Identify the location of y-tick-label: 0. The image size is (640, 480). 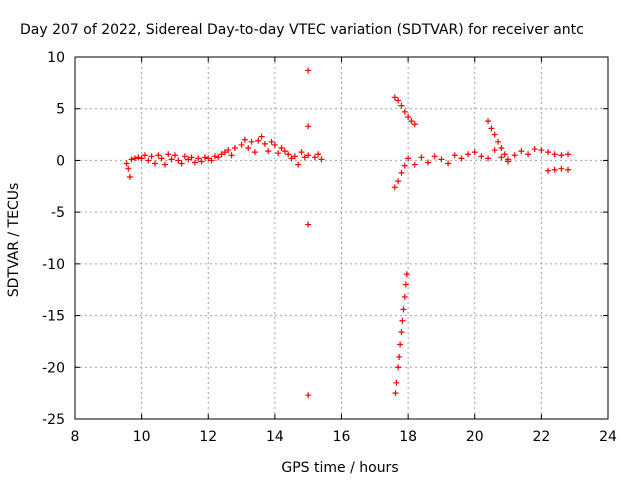
(60, 161).